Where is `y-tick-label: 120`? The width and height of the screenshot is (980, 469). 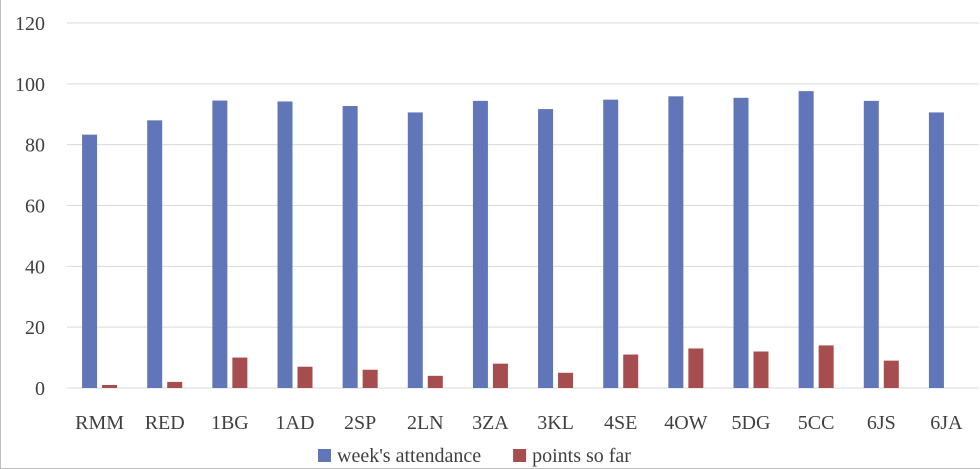 y-tick-label: 120 is located at coordinates (30, 24).